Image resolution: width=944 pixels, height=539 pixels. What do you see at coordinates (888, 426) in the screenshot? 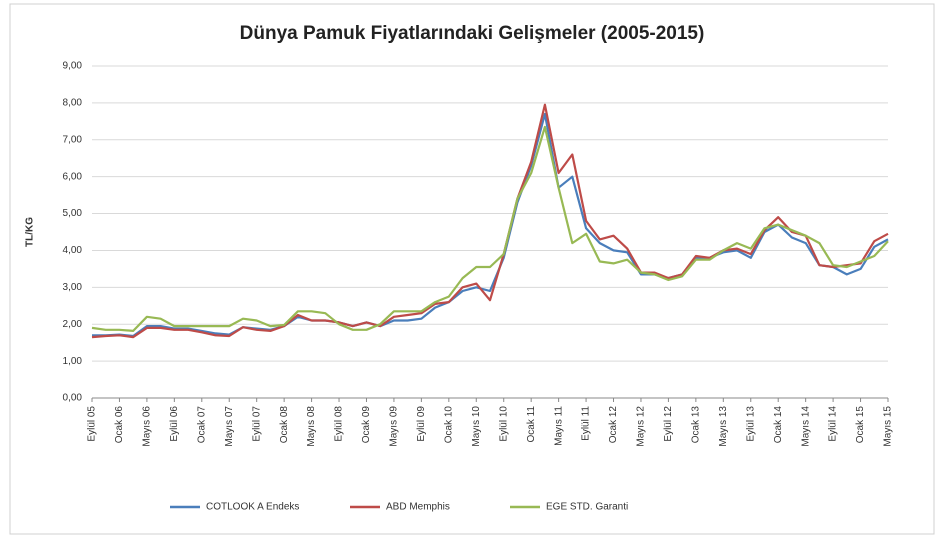
I see `x-tick-label: Mayıs 15` at bounding box center [888, 426].